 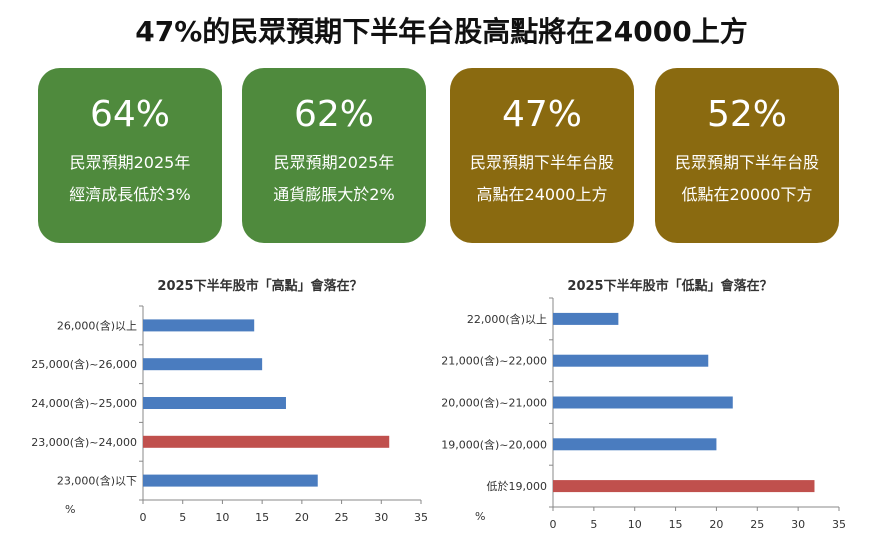 What do you see at coordinates (670, 286) in the screenshot?
I see `chart-title-low: 2025下半年股市「低點」會落在？` at bounding box center [670, 286].